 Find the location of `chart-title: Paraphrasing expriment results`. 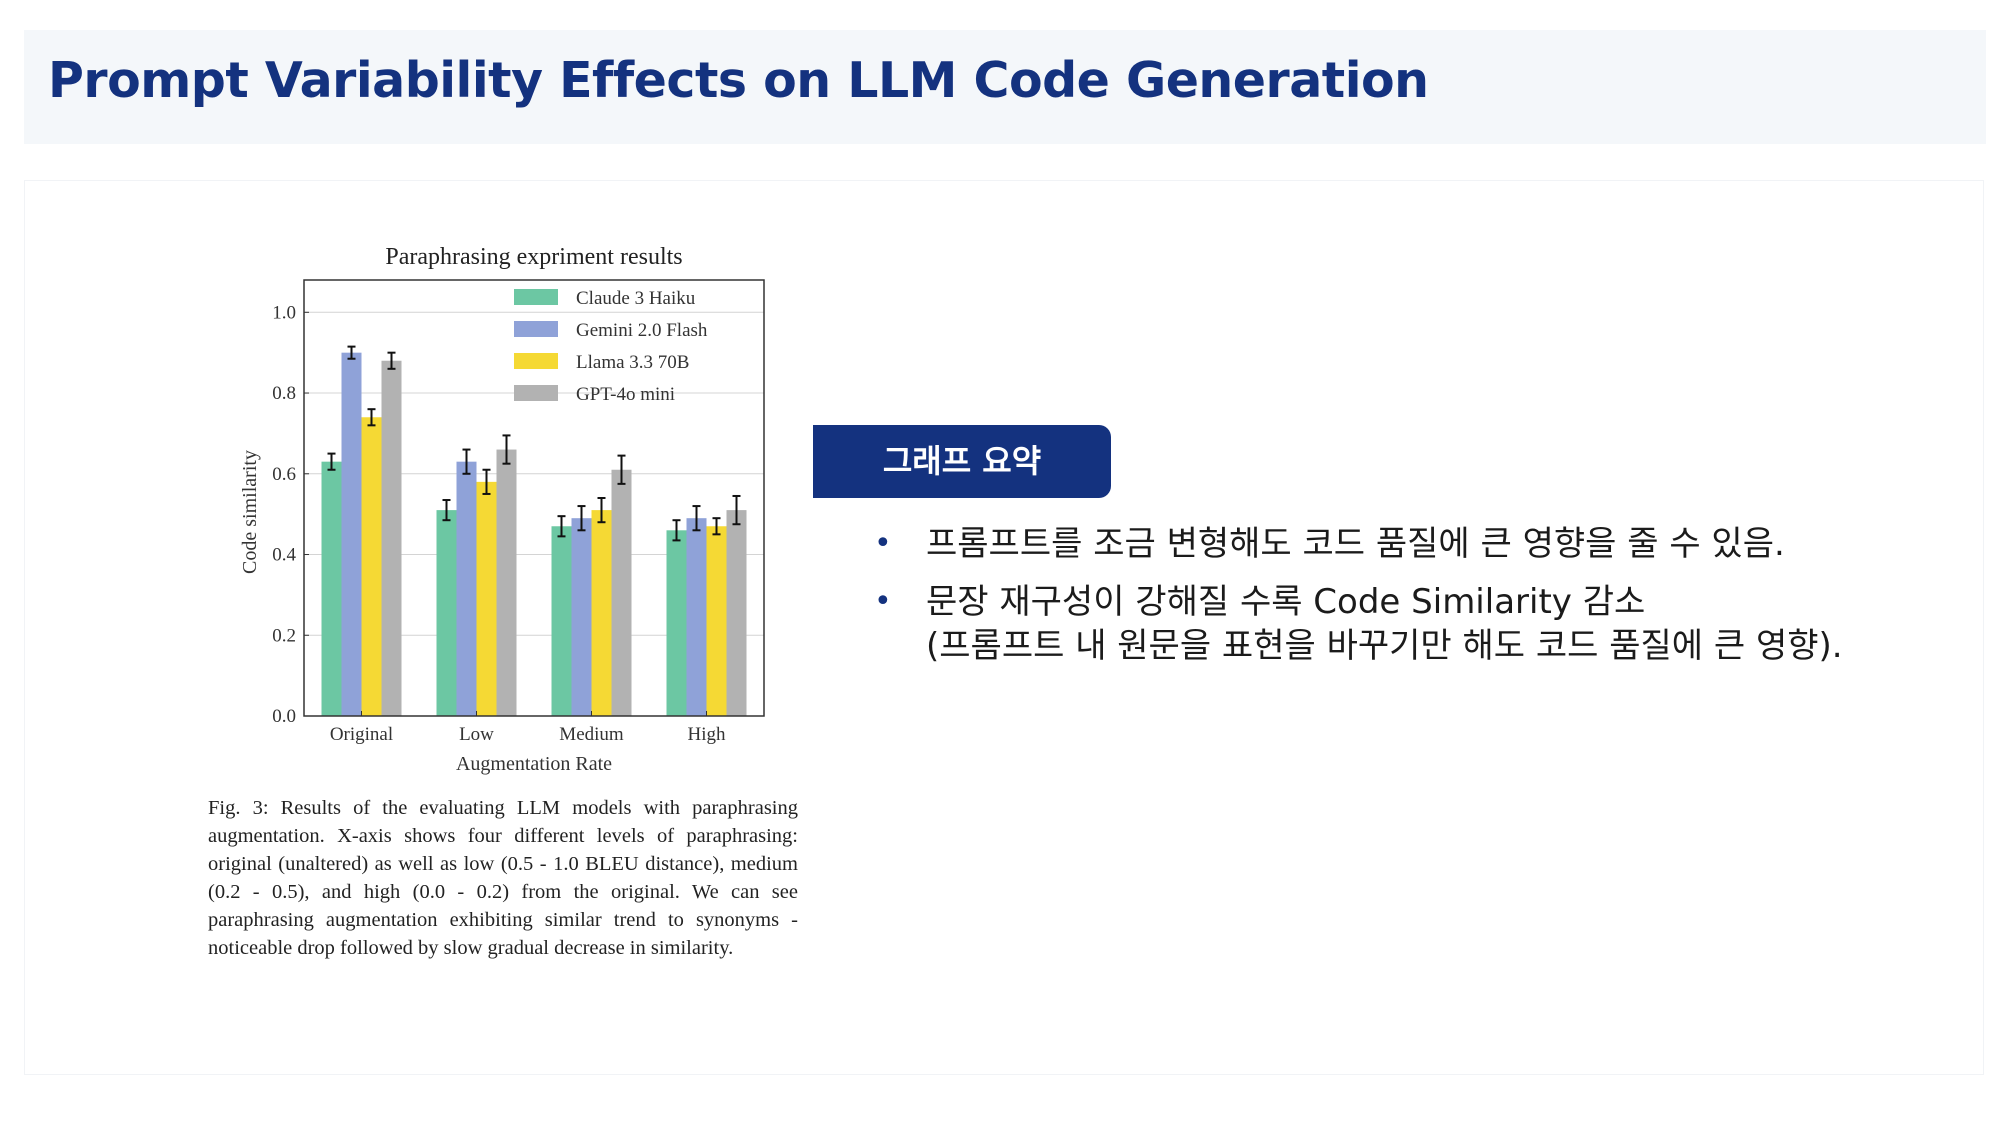

chart-title: Paraphrasing expriment results is located at coordinates (533, 257).